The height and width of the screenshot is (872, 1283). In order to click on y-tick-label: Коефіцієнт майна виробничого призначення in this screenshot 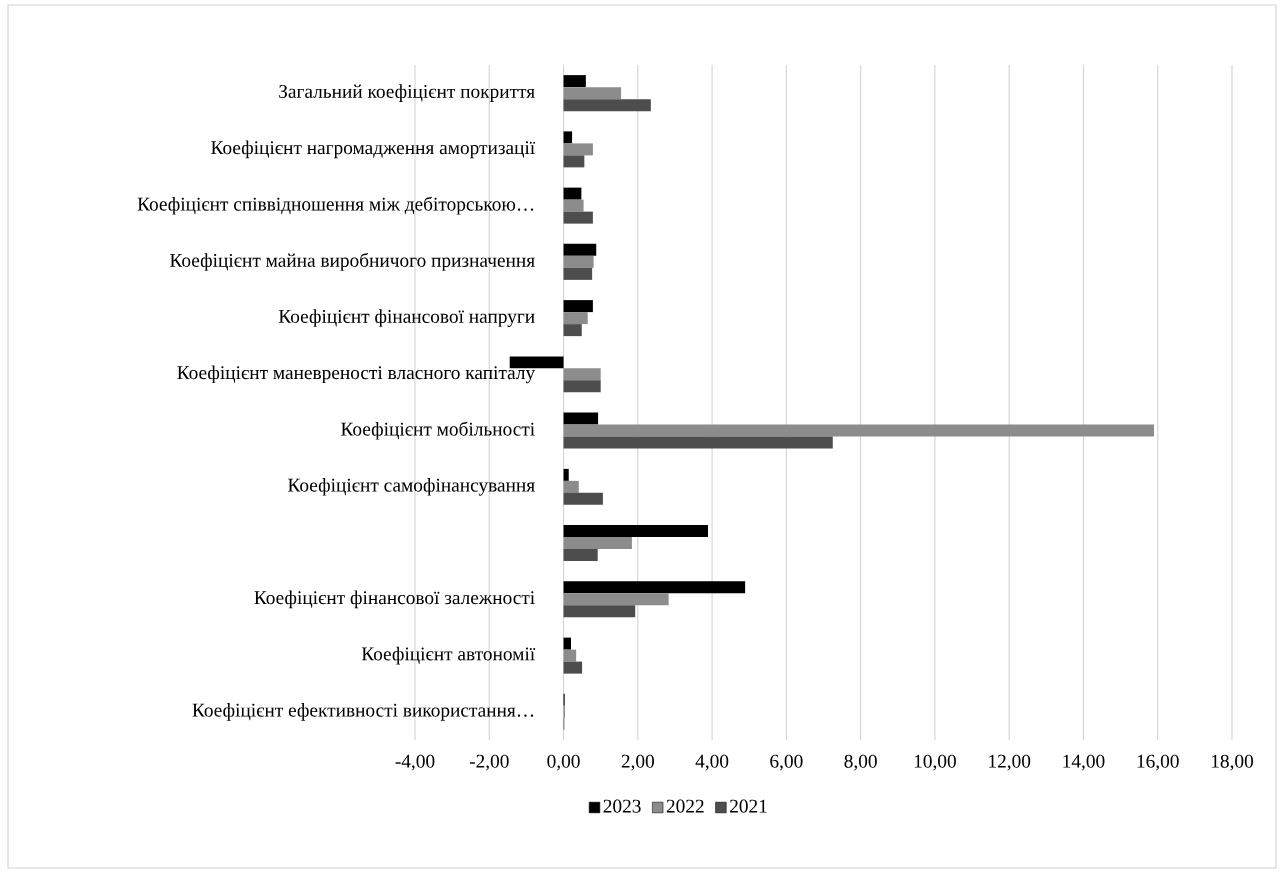, I will do `click(352, 261)`.